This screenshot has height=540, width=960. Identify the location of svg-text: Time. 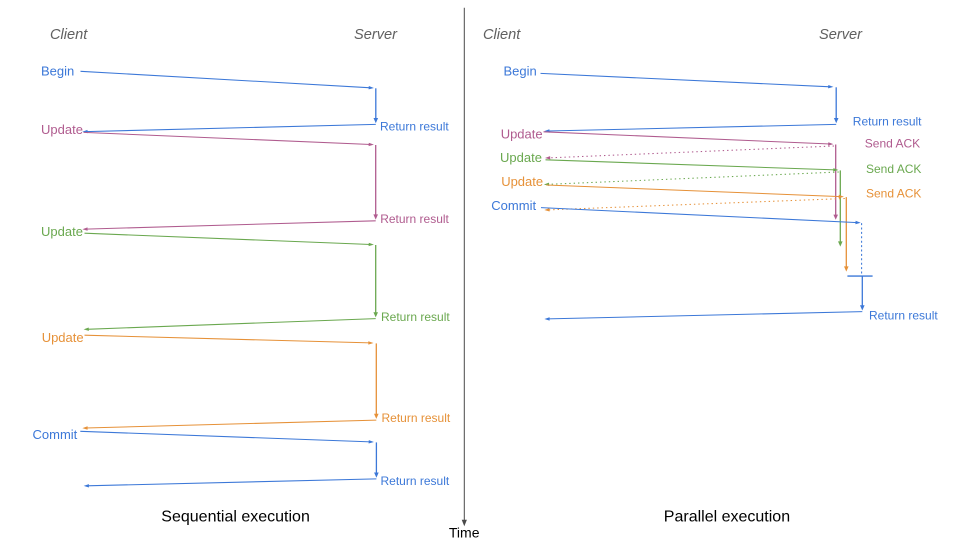
(464, 532).